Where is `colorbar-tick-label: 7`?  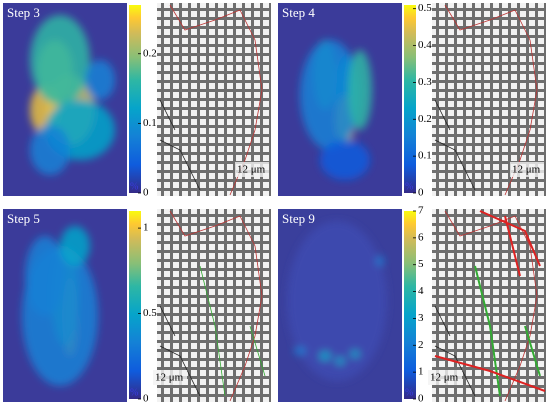 colorbar-tick-label: 7 is located at coordinates (421, 211).